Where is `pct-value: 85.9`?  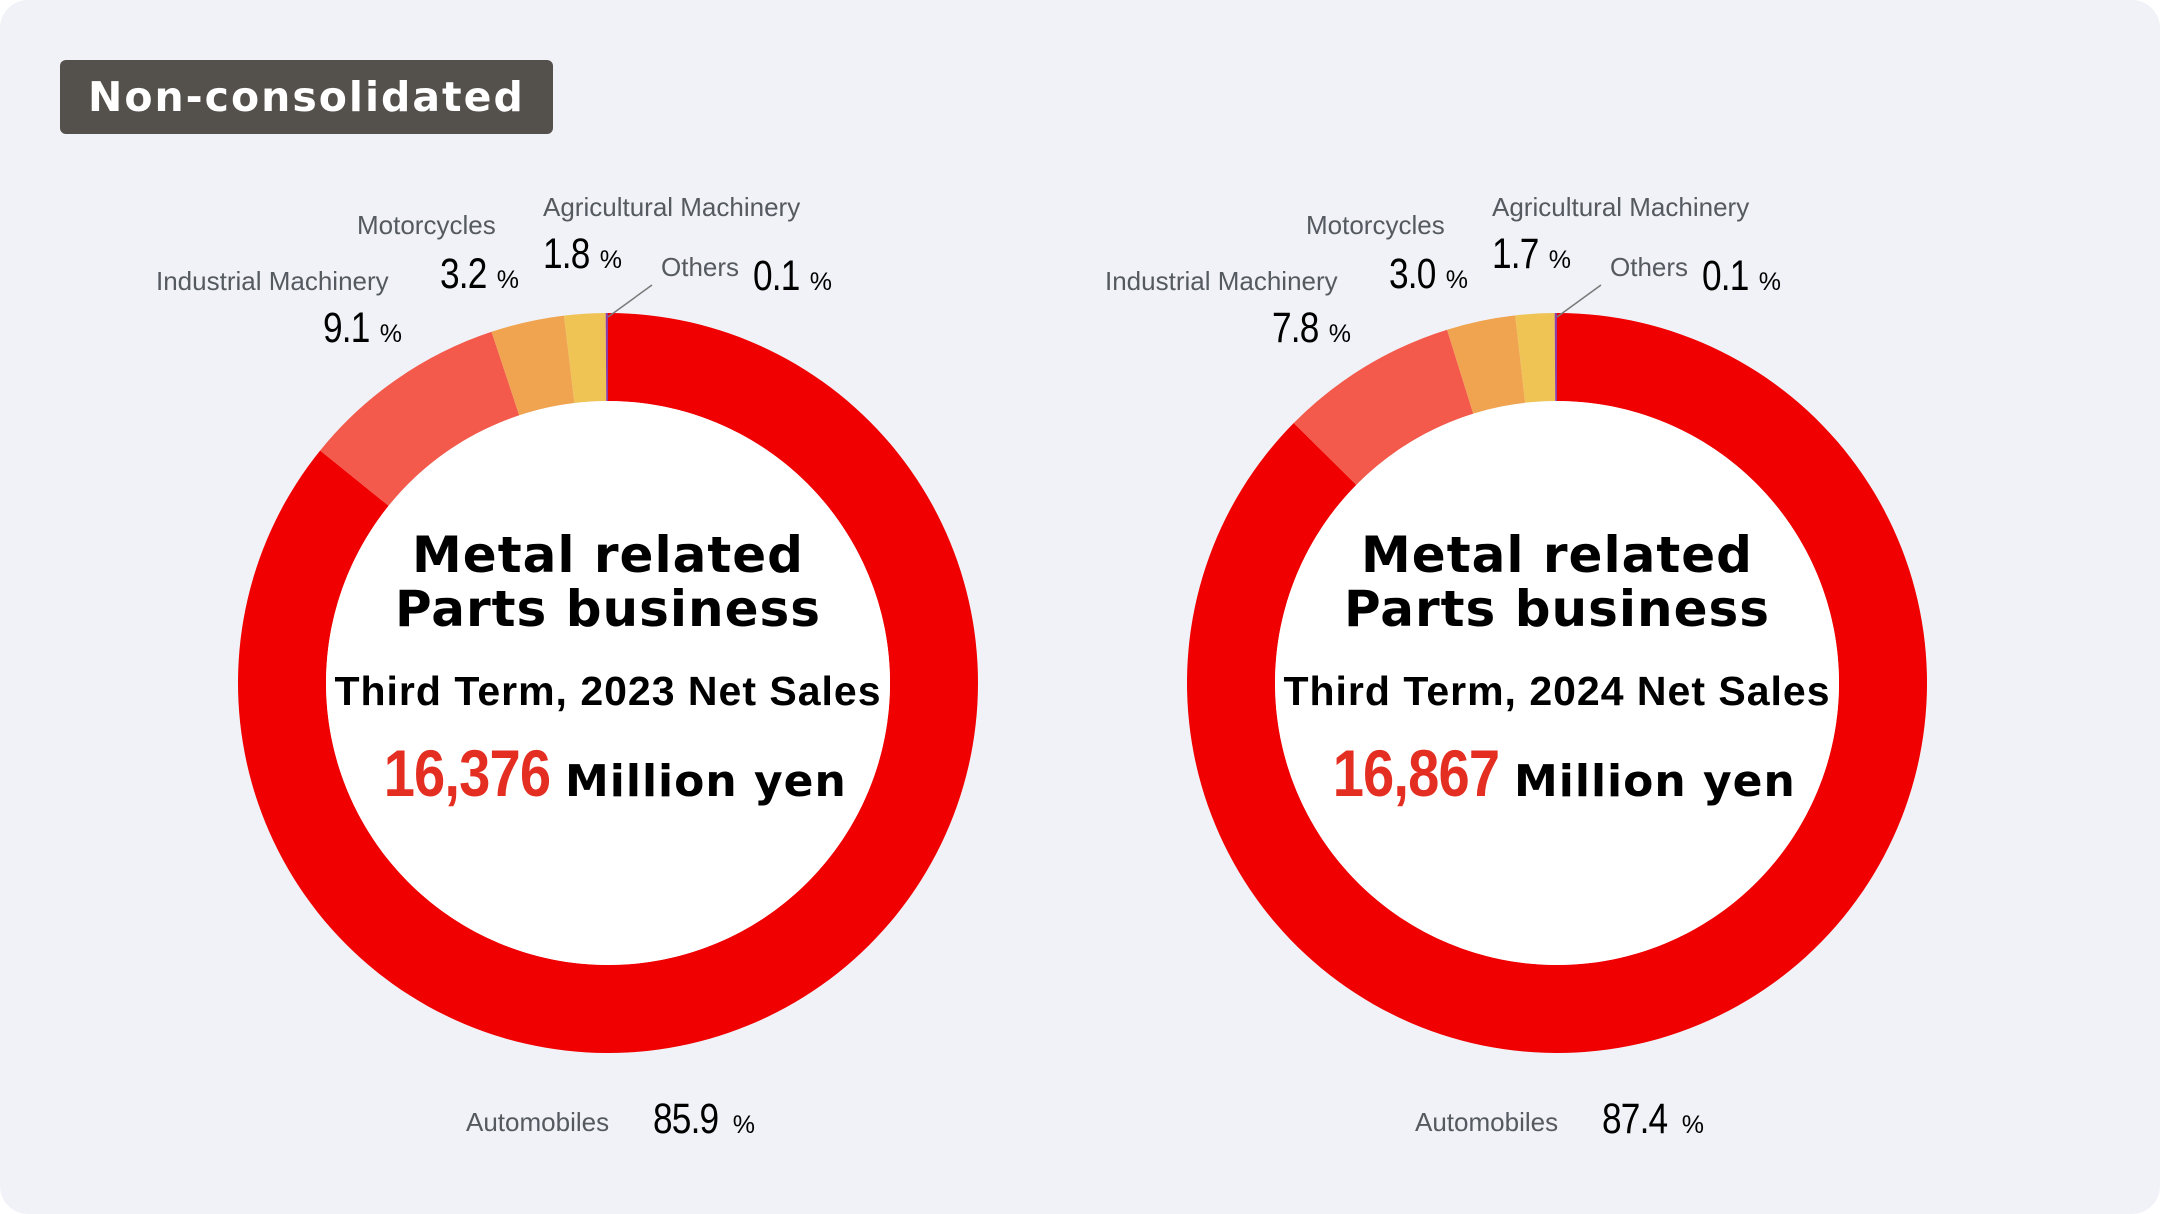
pct-value: 85.9 is located at coordinates (686, 1119).